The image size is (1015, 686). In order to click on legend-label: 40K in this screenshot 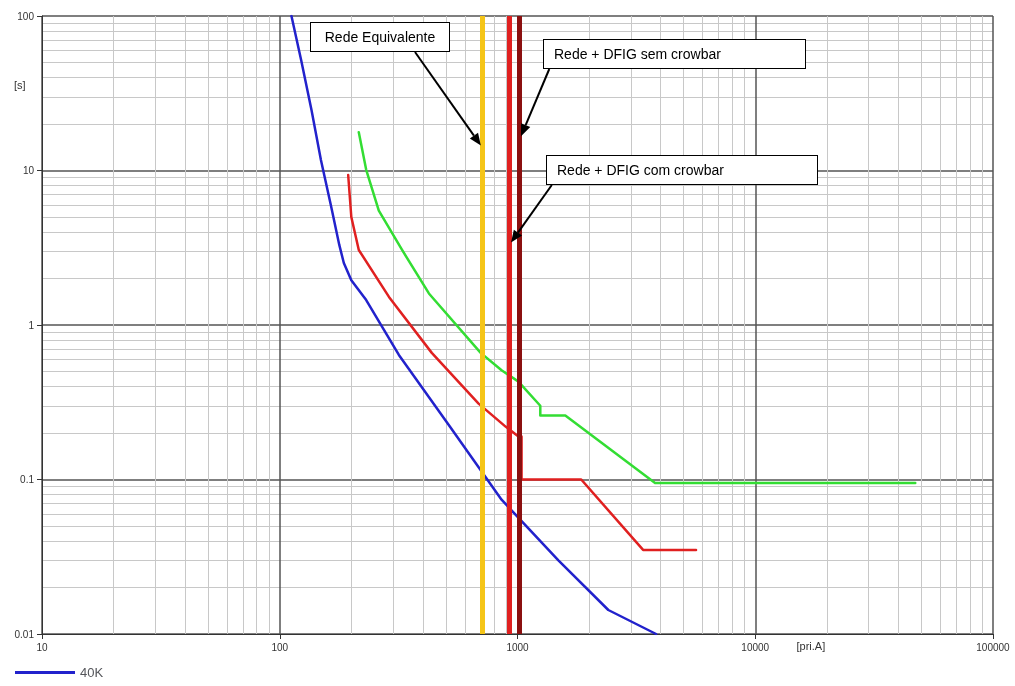, I will do `click(92, 672)`.